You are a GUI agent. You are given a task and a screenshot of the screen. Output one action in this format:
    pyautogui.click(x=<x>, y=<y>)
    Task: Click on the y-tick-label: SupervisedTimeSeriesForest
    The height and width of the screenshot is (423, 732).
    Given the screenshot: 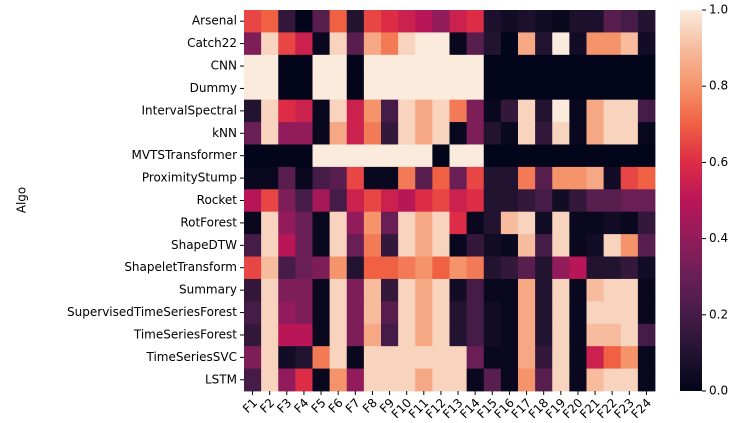 What is the action you would take?
    pyautogui.click(x=152, y=312)
    